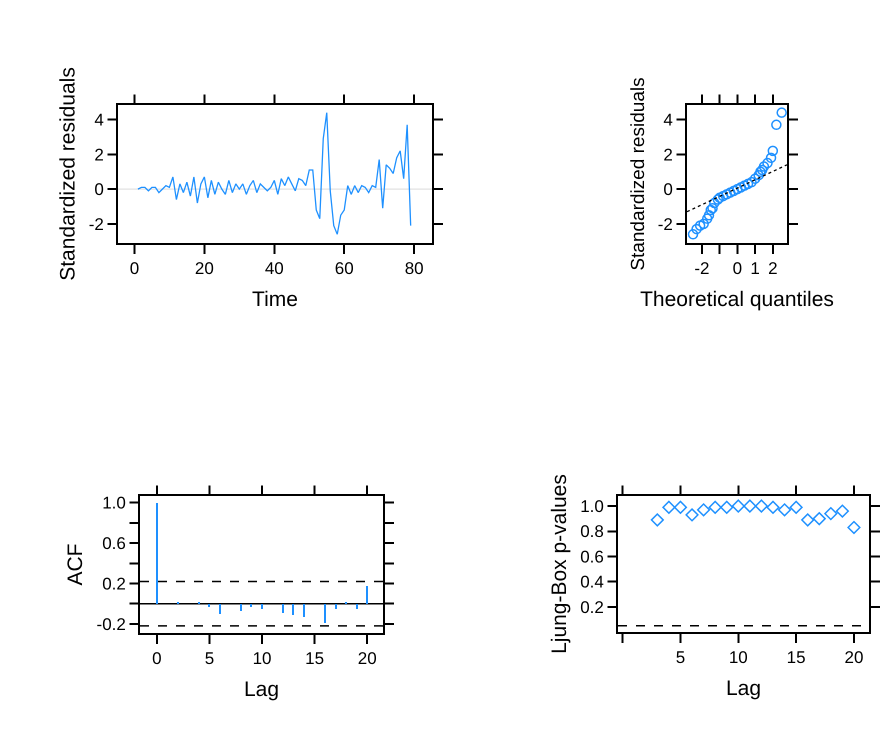 Image resolution: width=885 pixels, height=752 pixels. What do you see at coordinates (111, 624) in the screenshot?
I see `y-tick-label: -0.2` at bounding box center [111, 624].